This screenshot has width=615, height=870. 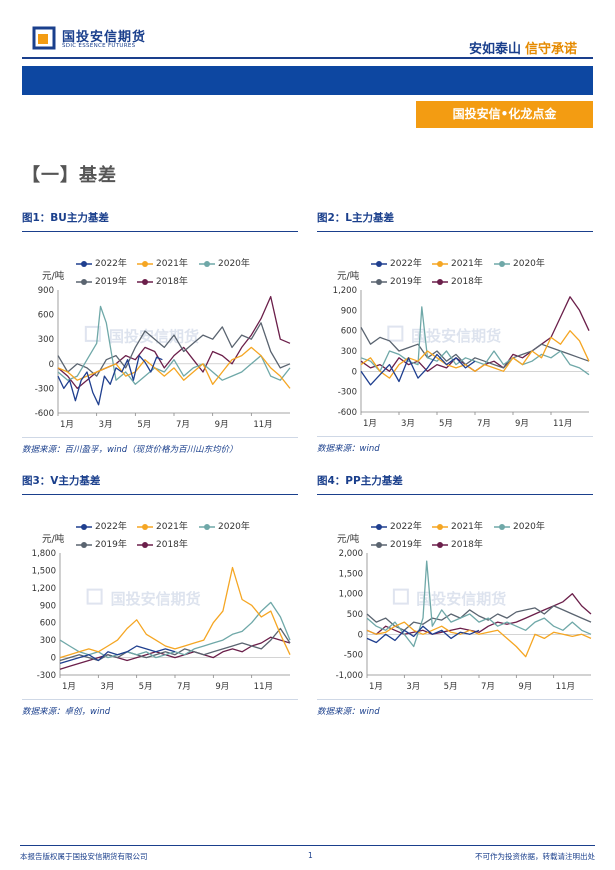 I want to click on header-banner, so click(x=307, y=80).